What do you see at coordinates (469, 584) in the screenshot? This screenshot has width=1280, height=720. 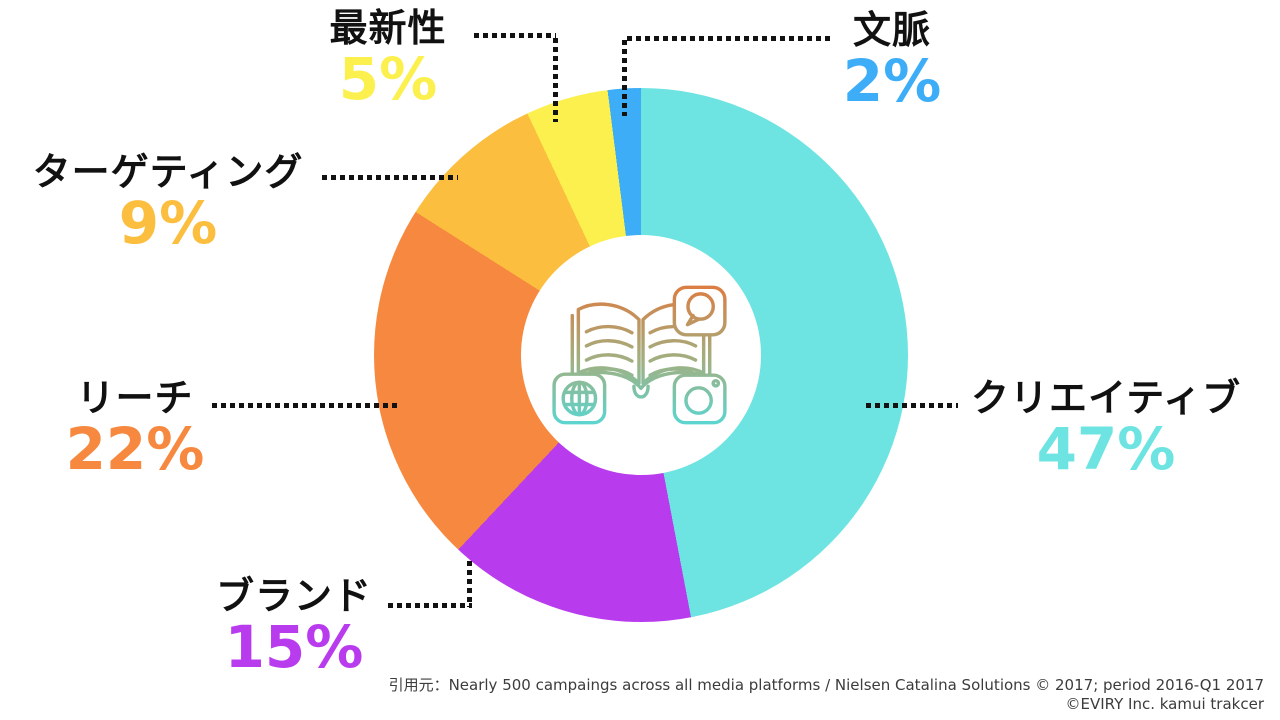 I see `leader-line-brand-vertical` at bounding box center [469, 584].